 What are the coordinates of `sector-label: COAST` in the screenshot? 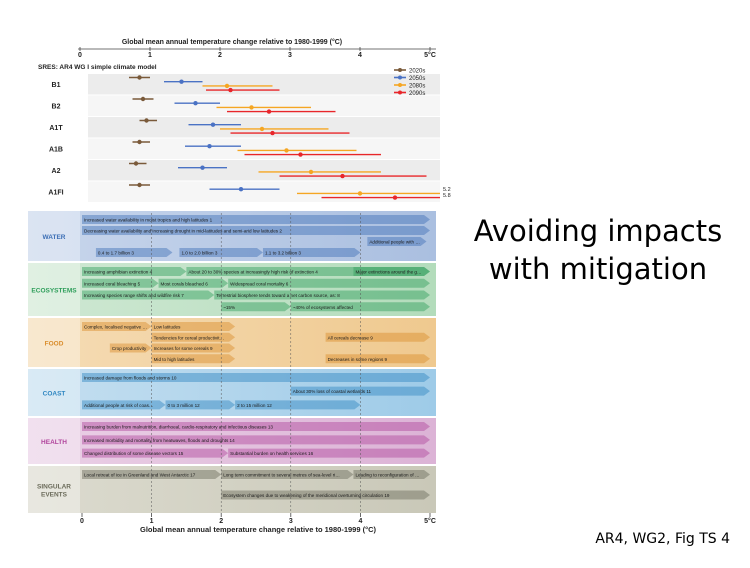 It's located at (54, 394).